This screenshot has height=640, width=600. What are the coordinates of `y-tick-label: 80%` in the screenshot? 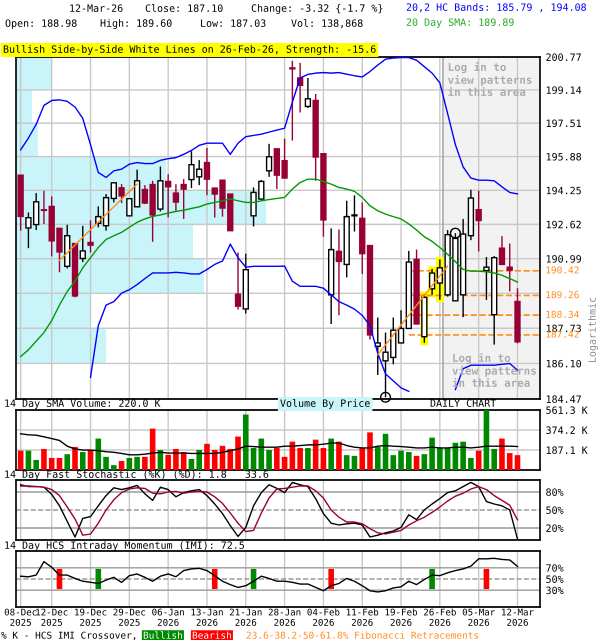 It's located at (555, 492).